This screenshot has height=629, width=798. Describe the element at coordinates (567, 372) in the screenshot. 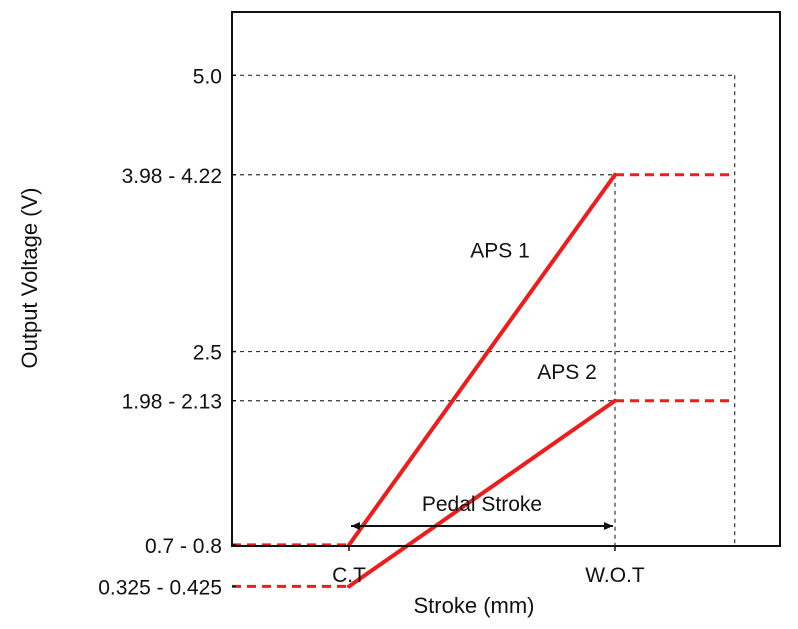

I see `aps-2-label: APS 2` at that location.